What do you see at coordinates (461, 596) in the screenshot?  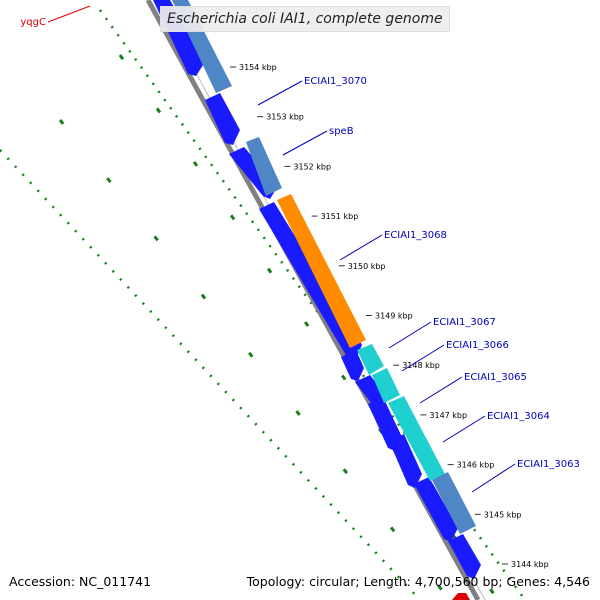 I see `red-feature-marker` at bounding box center [461, 596].